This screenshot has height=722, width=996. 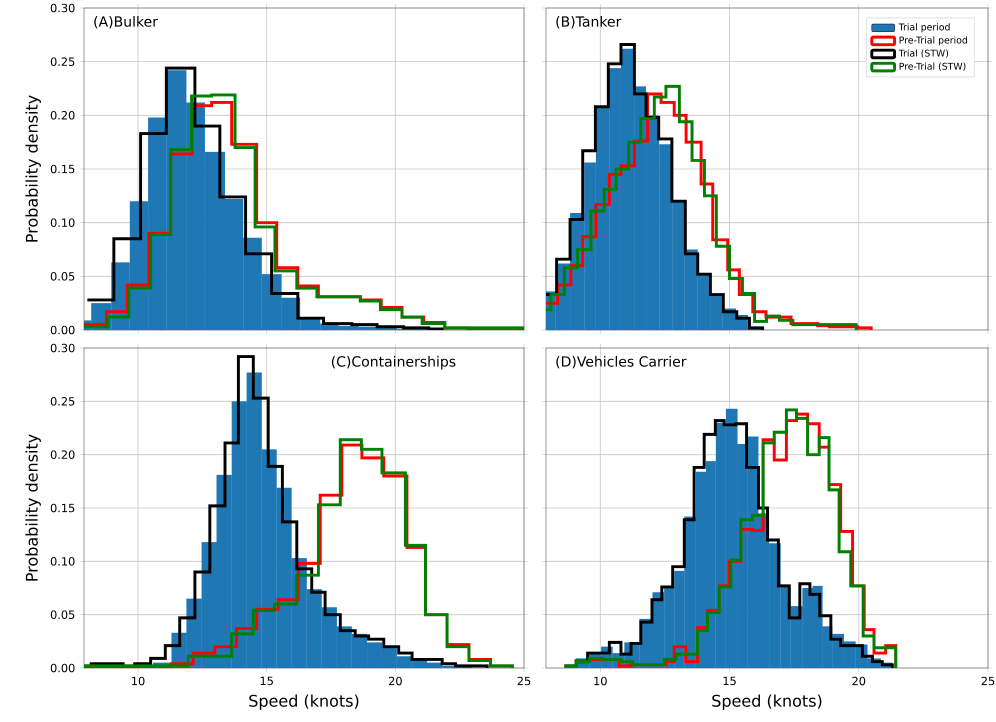 What do you see at coordinates (924, 27) in the screenshot?
I see `legend-label: Trial period` at bounding box center [924, 27].